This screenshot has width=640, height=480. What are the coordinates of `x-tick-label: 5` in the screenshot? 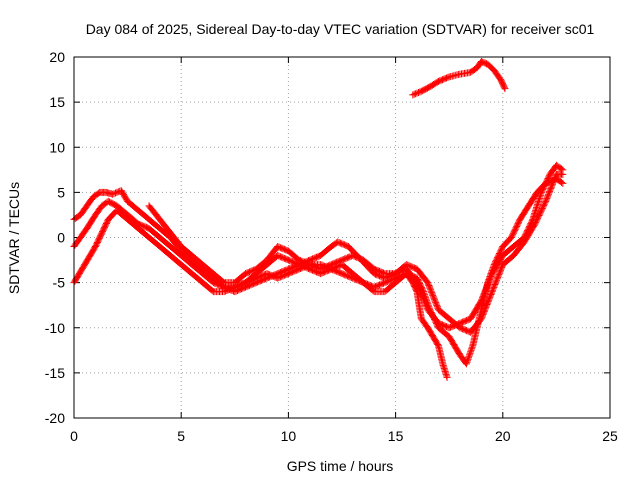 It's located at (181, 436).